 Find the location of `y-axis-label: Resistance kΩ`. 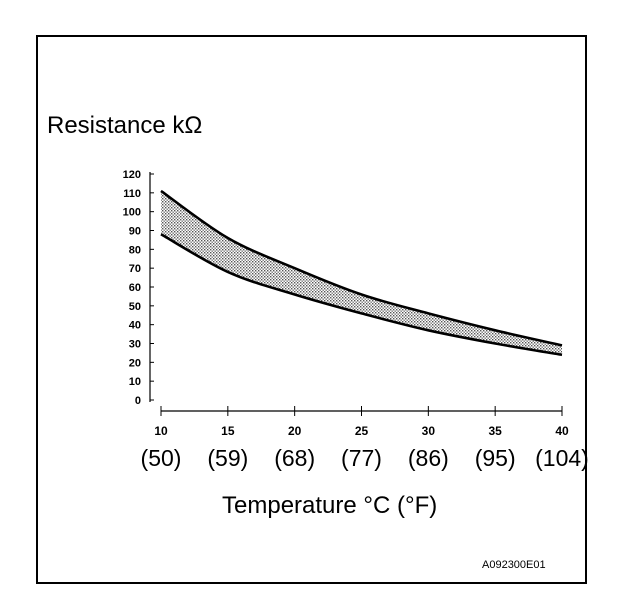

y-axis-label: Resistance kΩ is located at coordinates (125, 125).